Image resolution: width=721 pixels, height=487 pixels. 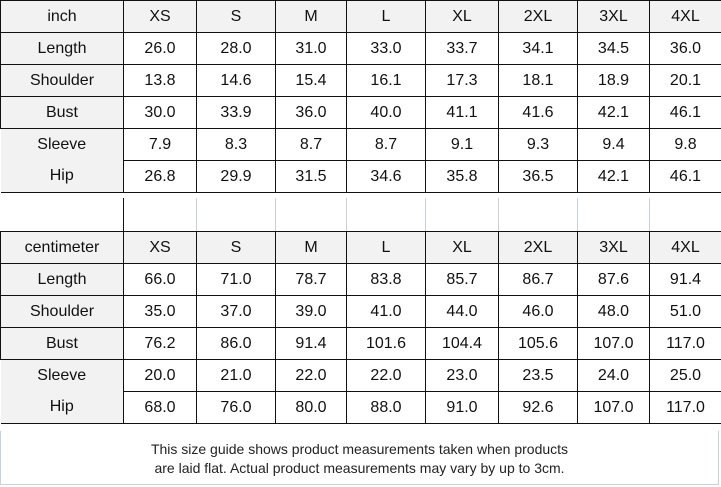 What do you see at coordinates (613, 375) in the screenshot?
I see `measurement-value: 24.0` at bounding box center [613, 375].